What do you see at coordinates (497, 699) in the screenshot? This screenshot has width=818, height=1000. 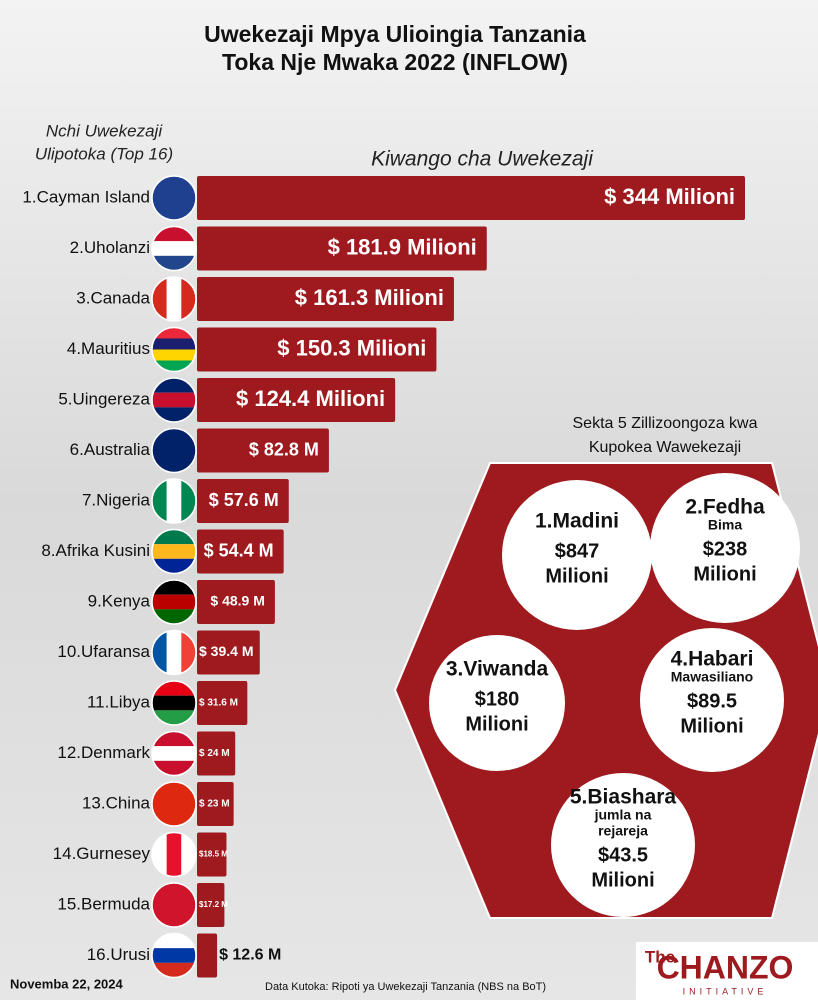 I see `sector-amount: $180` at bounding box center [497, 699].